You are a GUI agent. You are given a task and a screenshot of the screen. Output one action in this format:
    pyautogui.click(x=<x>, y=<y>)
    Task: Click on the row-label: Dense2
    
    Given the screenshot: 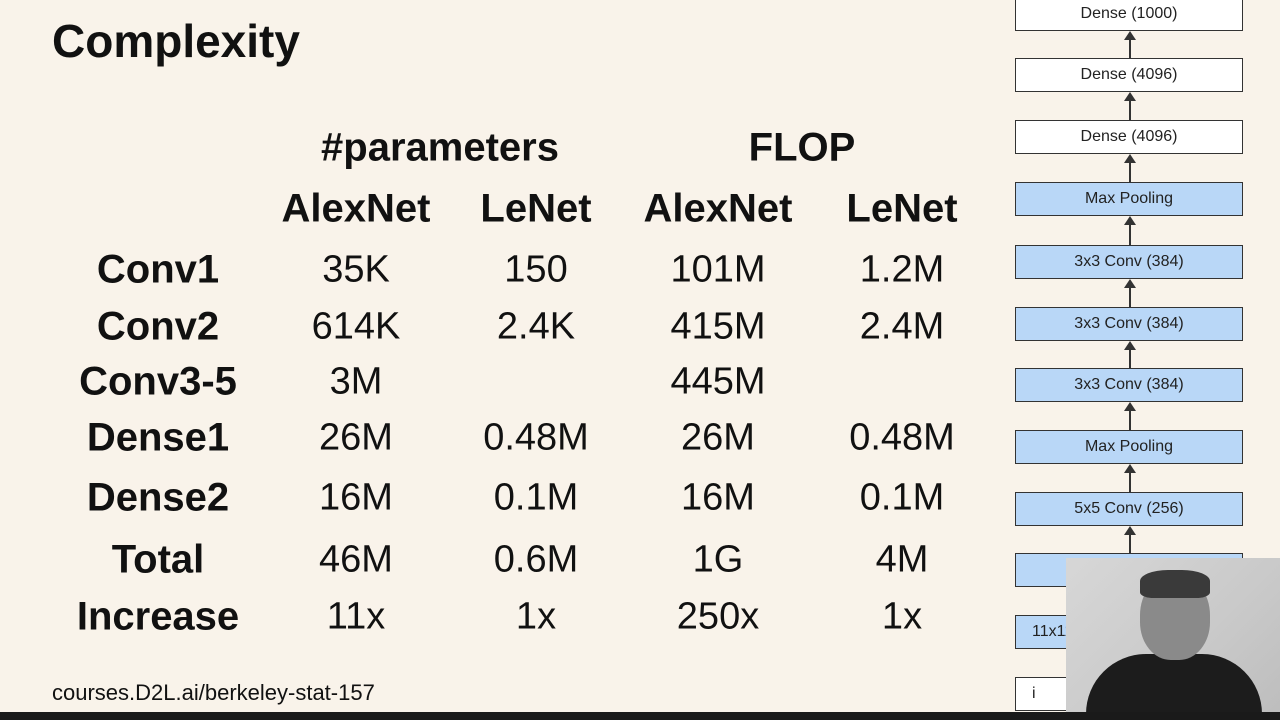 What is the action you would take?
    pyautogui.click(x=158, y=497)
    